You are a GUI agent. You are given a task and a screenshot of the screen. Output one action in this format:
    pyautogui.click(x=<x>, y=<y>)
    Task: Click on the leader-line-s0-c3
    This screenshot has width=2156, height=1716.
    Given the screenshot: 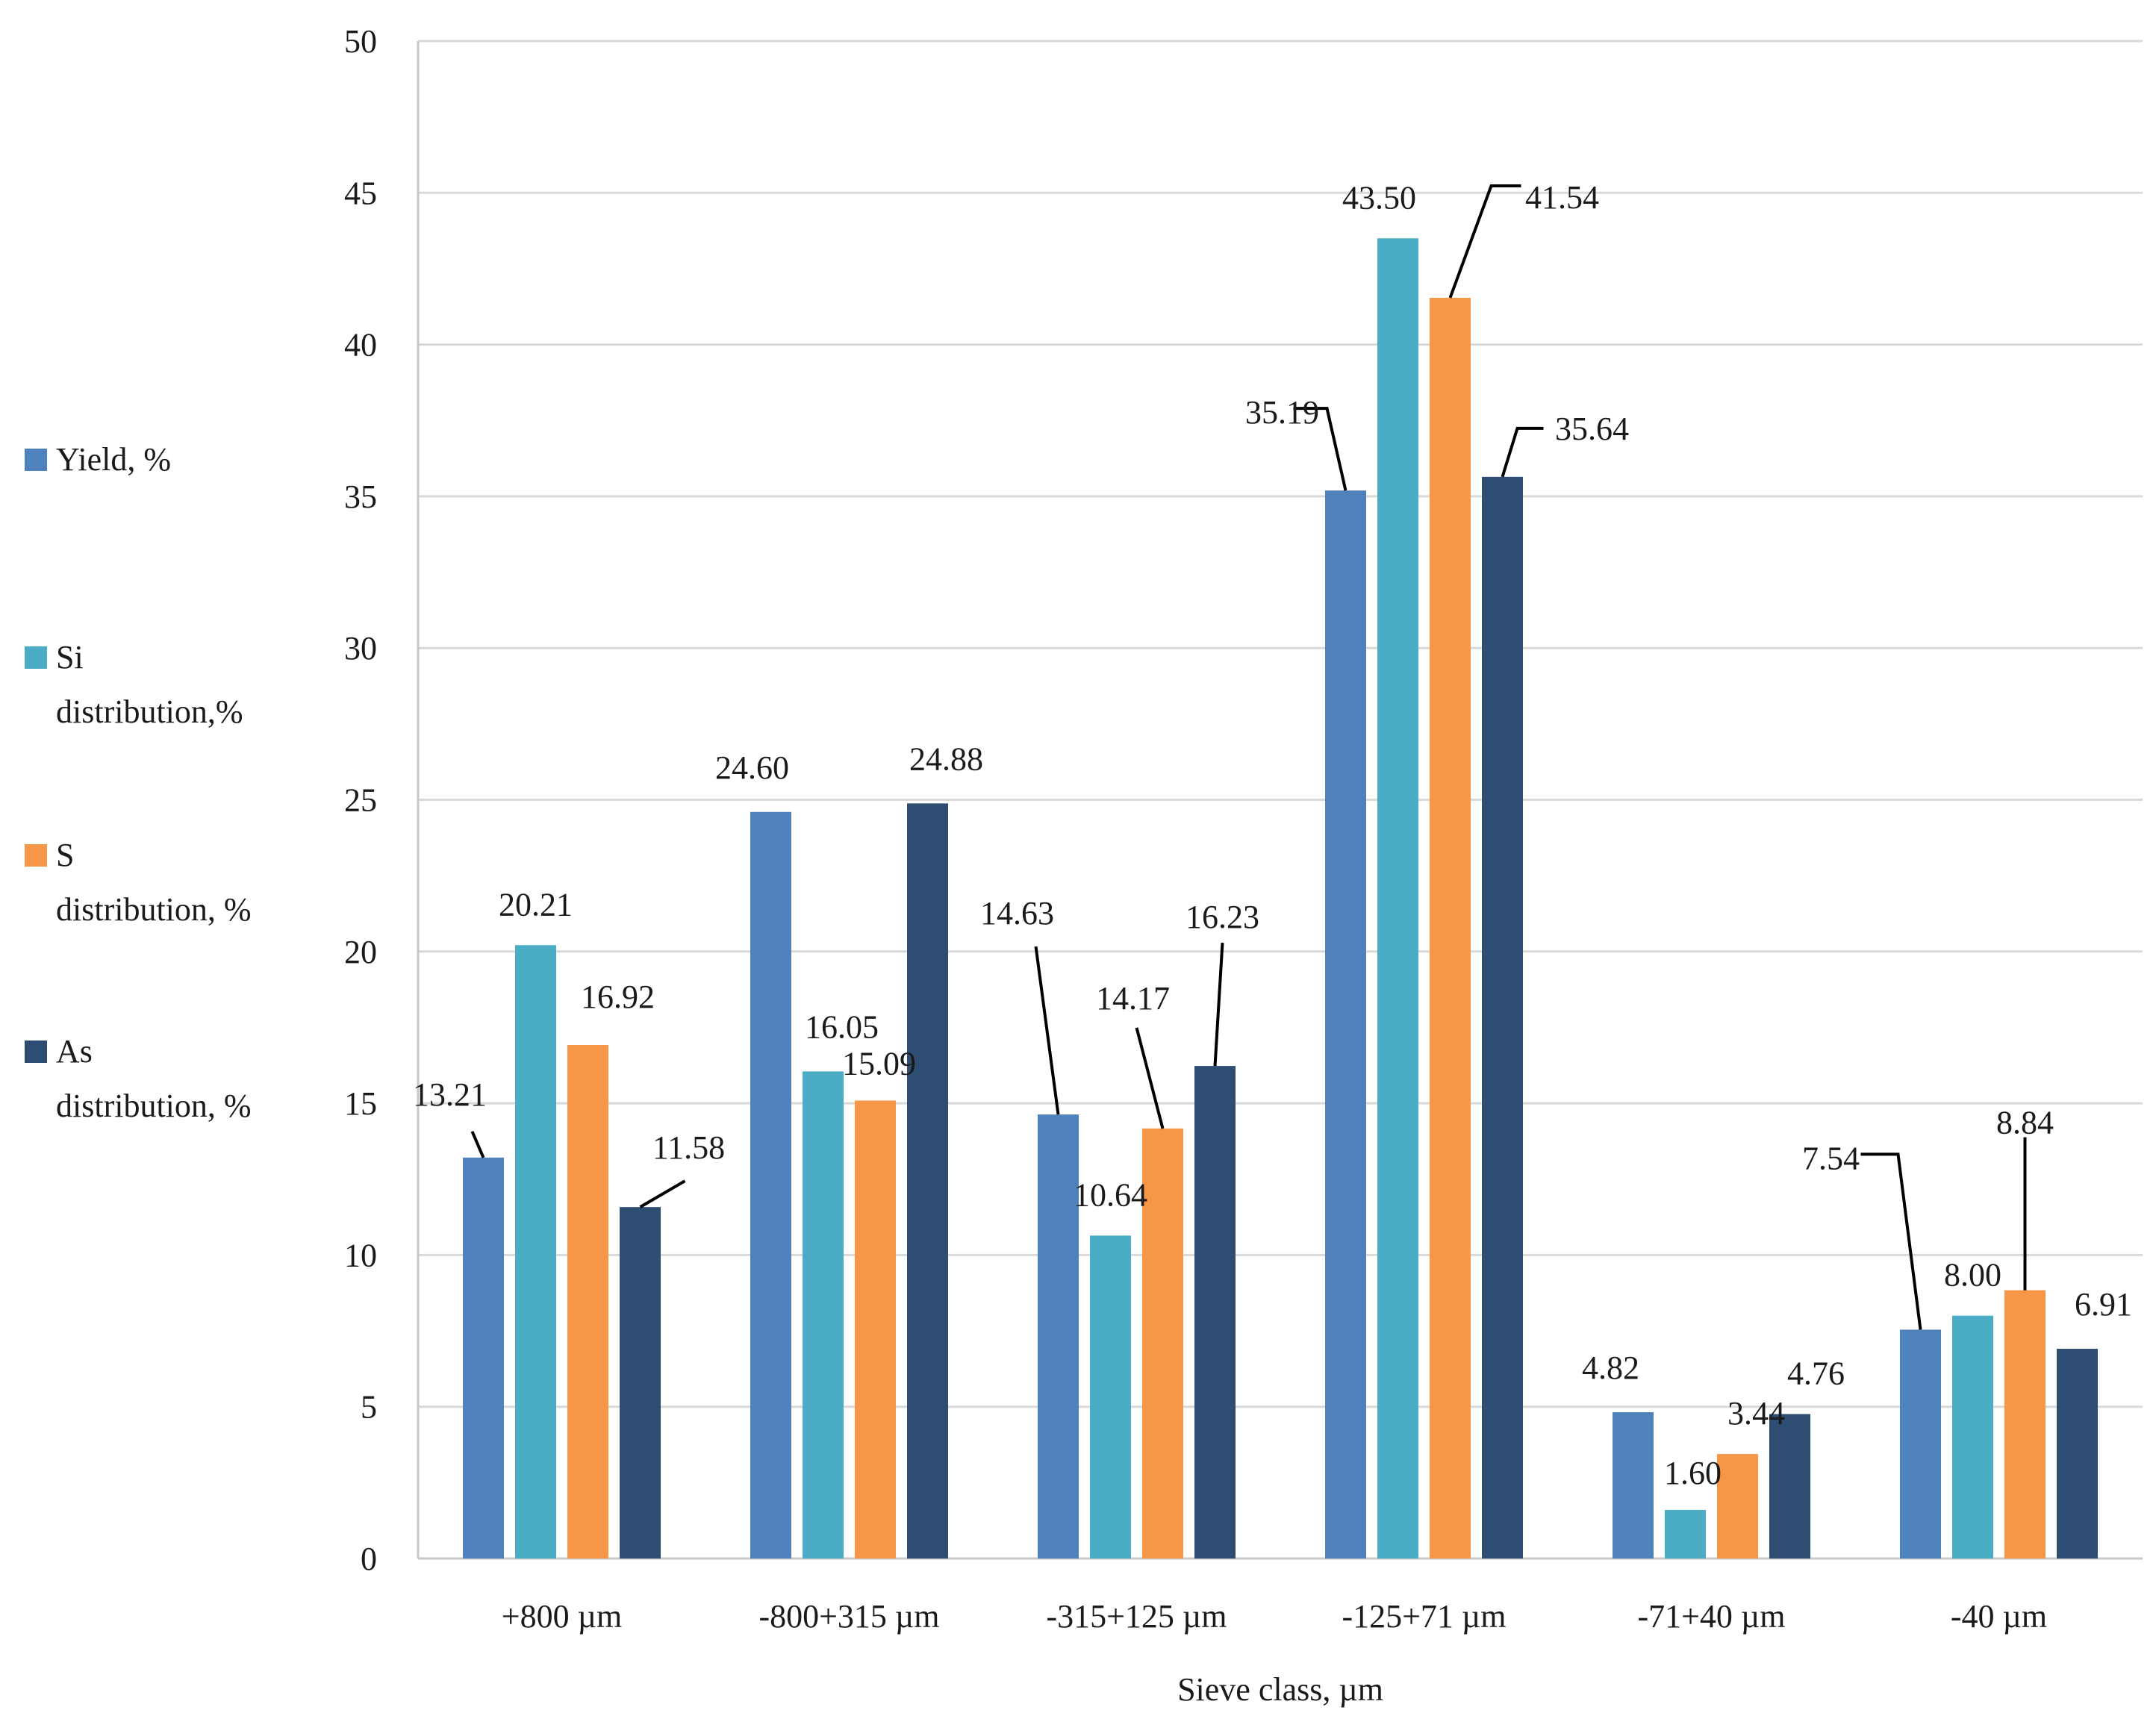 What is the action you would take?
    pyautogui.click(x=1320, y=449)
    